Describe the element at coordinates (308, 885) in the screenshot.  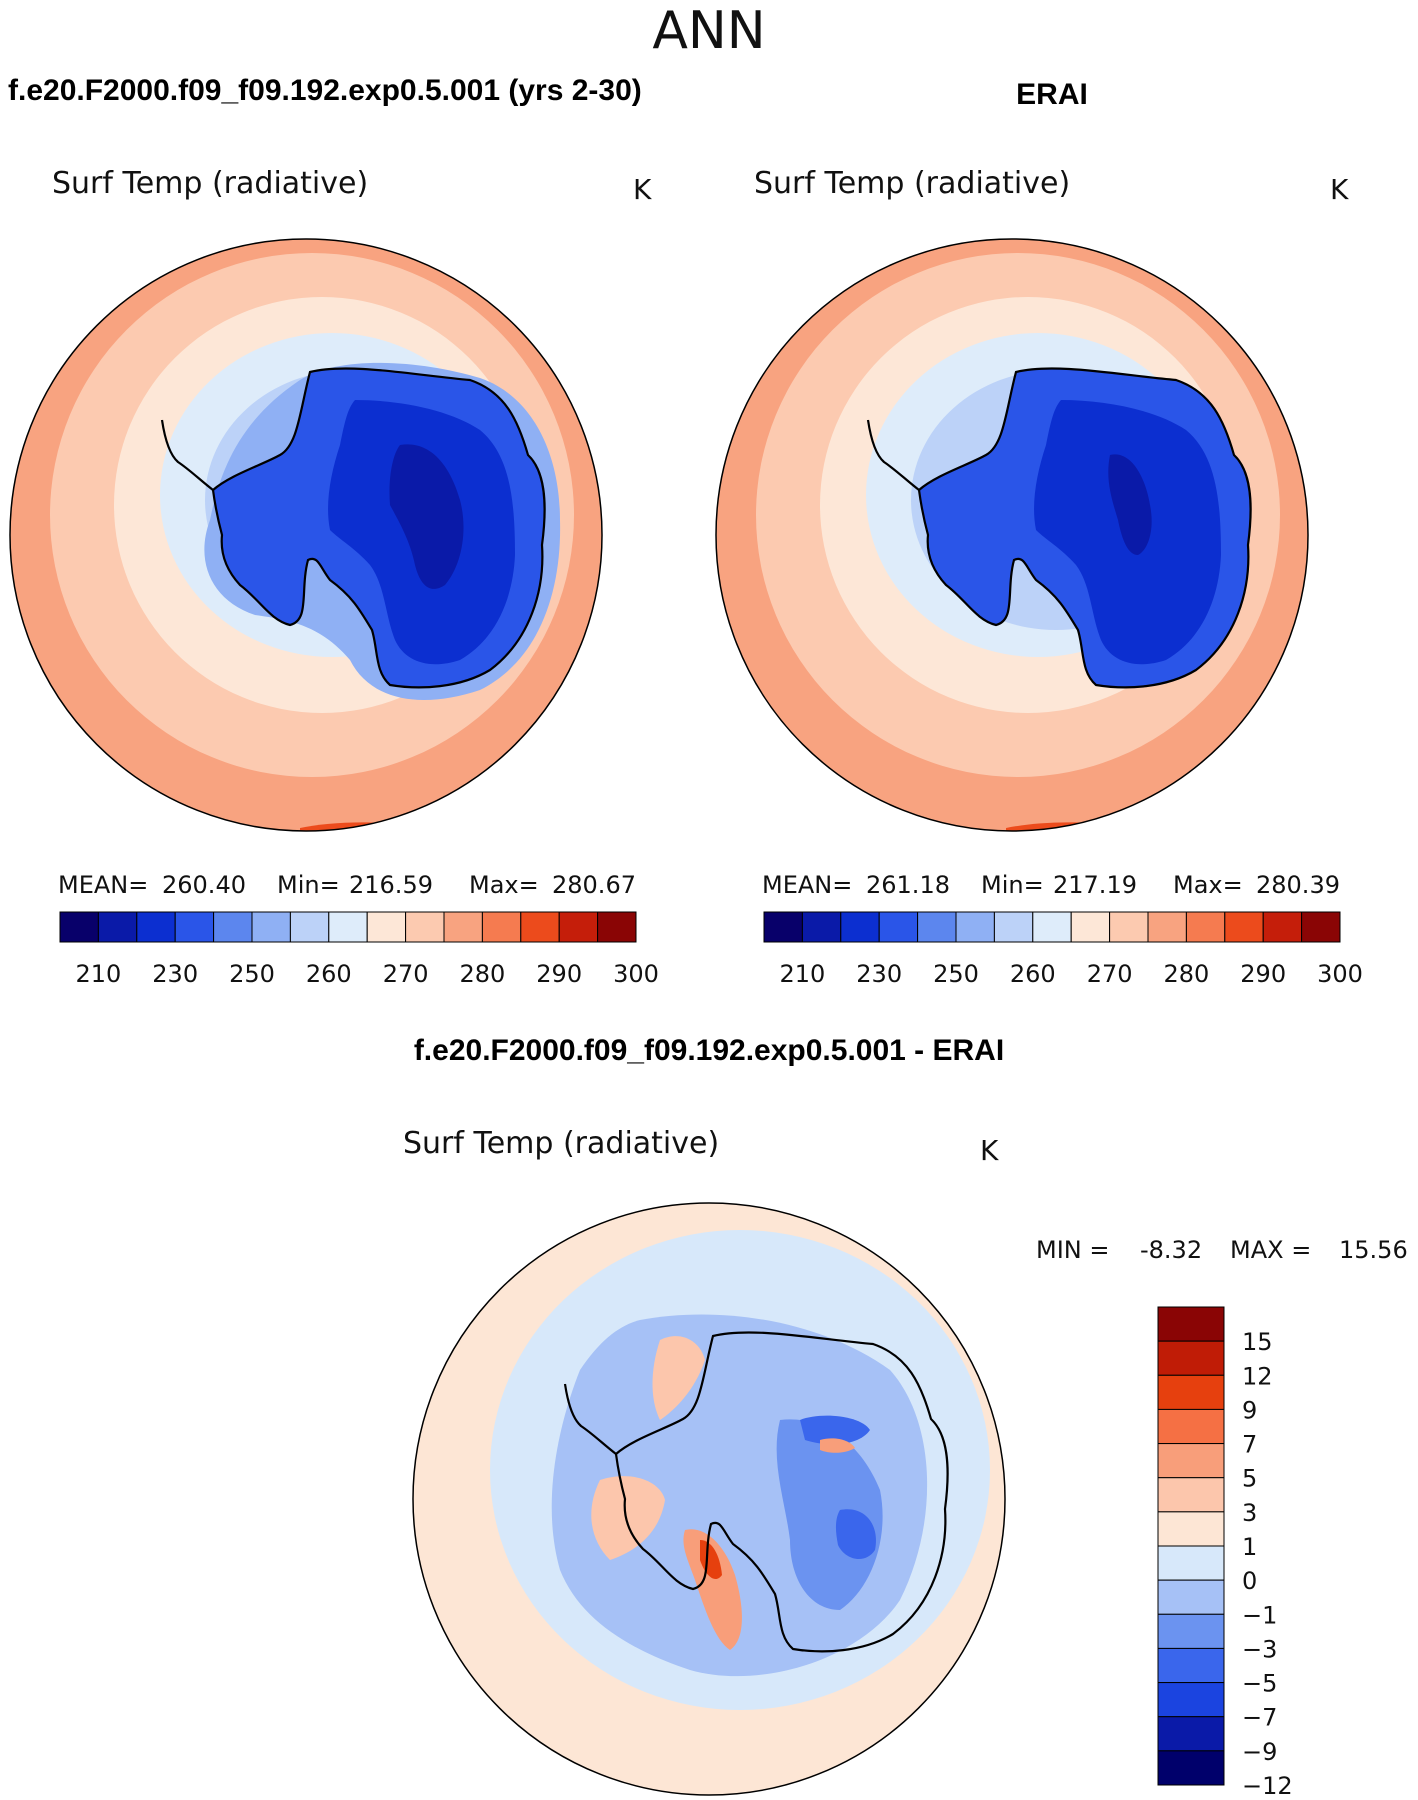
I see `model-min-label: Min=` at that location.